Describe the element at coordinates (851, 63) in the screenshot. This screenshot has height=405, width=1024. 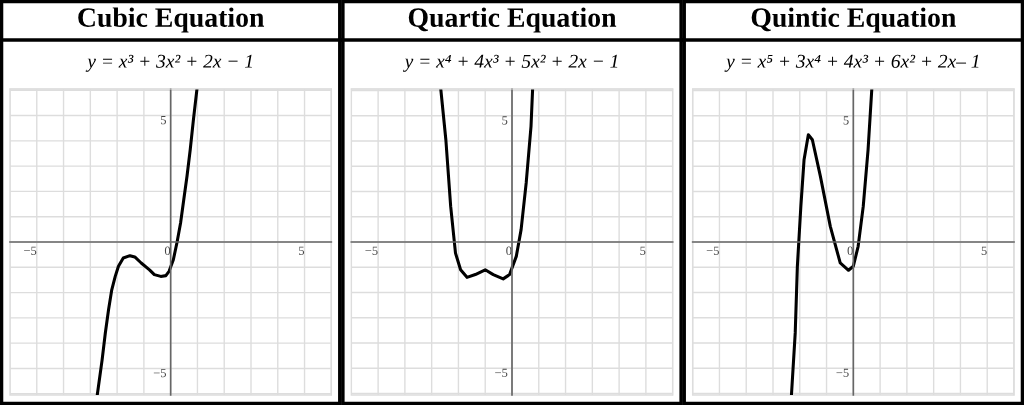
I see `chart-subtitle: y = x⁵ + 3x⁴ + 4x³ + 6x² + 2x– 1` at that location.